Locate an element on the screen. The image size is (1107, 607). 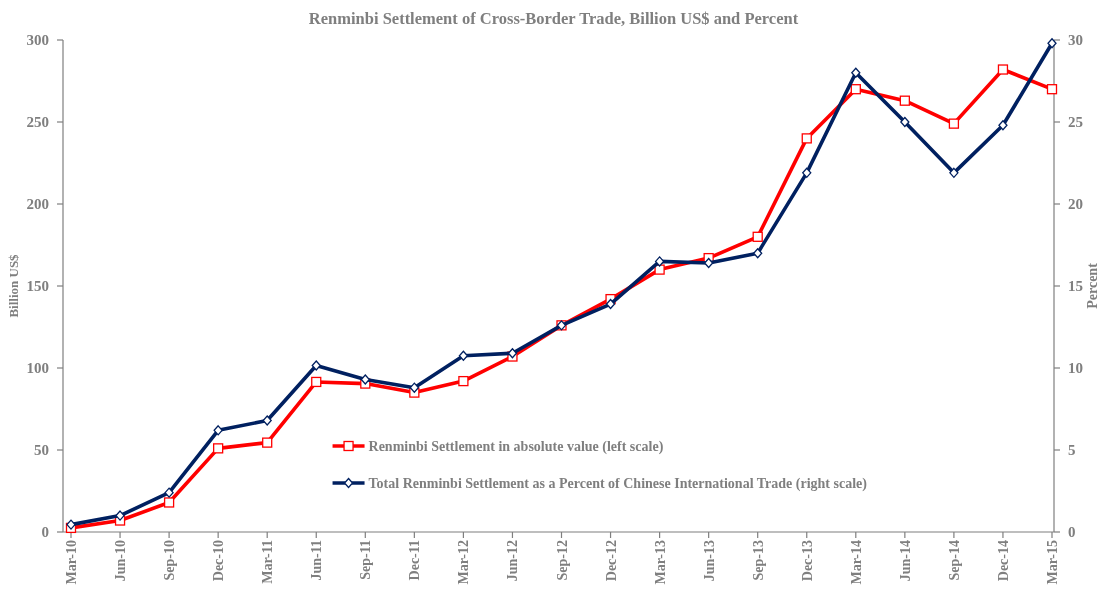
y-axis-title: Billion US$ is located at coordinates (13, 285).